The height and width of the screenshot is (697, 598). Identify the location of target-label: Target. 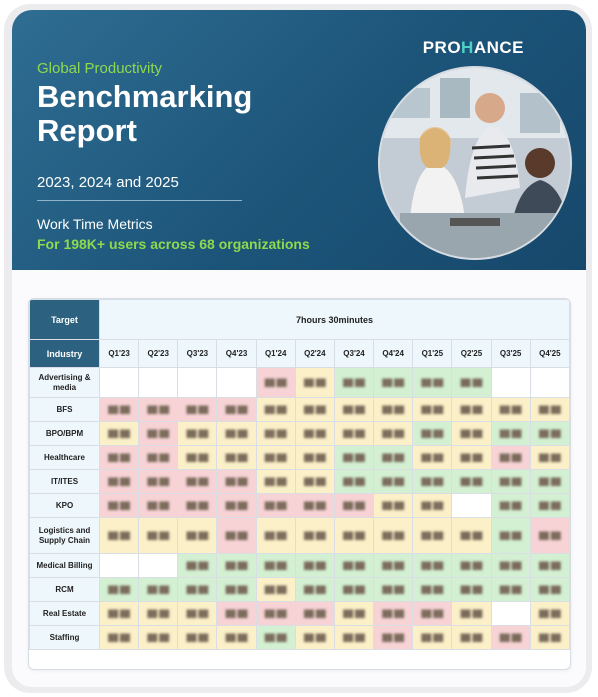
(64, 319).